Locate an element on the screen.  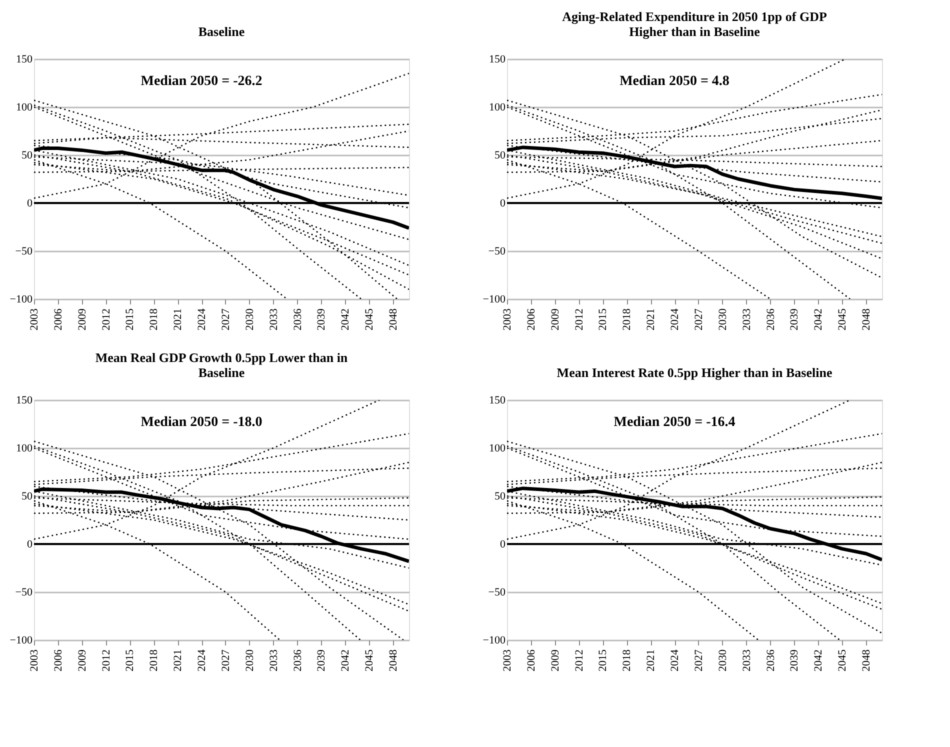
annotation: Median 2050 = -18.0 is located at coordinates (201, 422).